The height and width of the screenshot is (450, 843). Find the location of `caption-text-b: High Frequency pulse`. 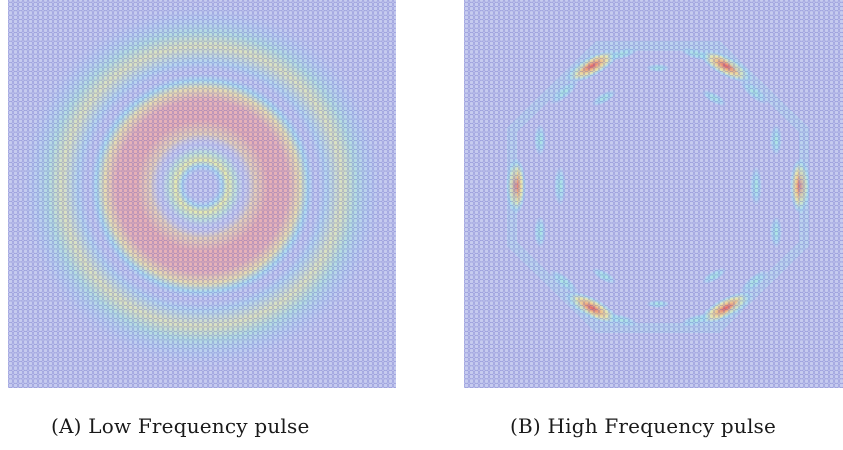

caption-text-b: High Frequency pulse is located at coordinates (662, 426).